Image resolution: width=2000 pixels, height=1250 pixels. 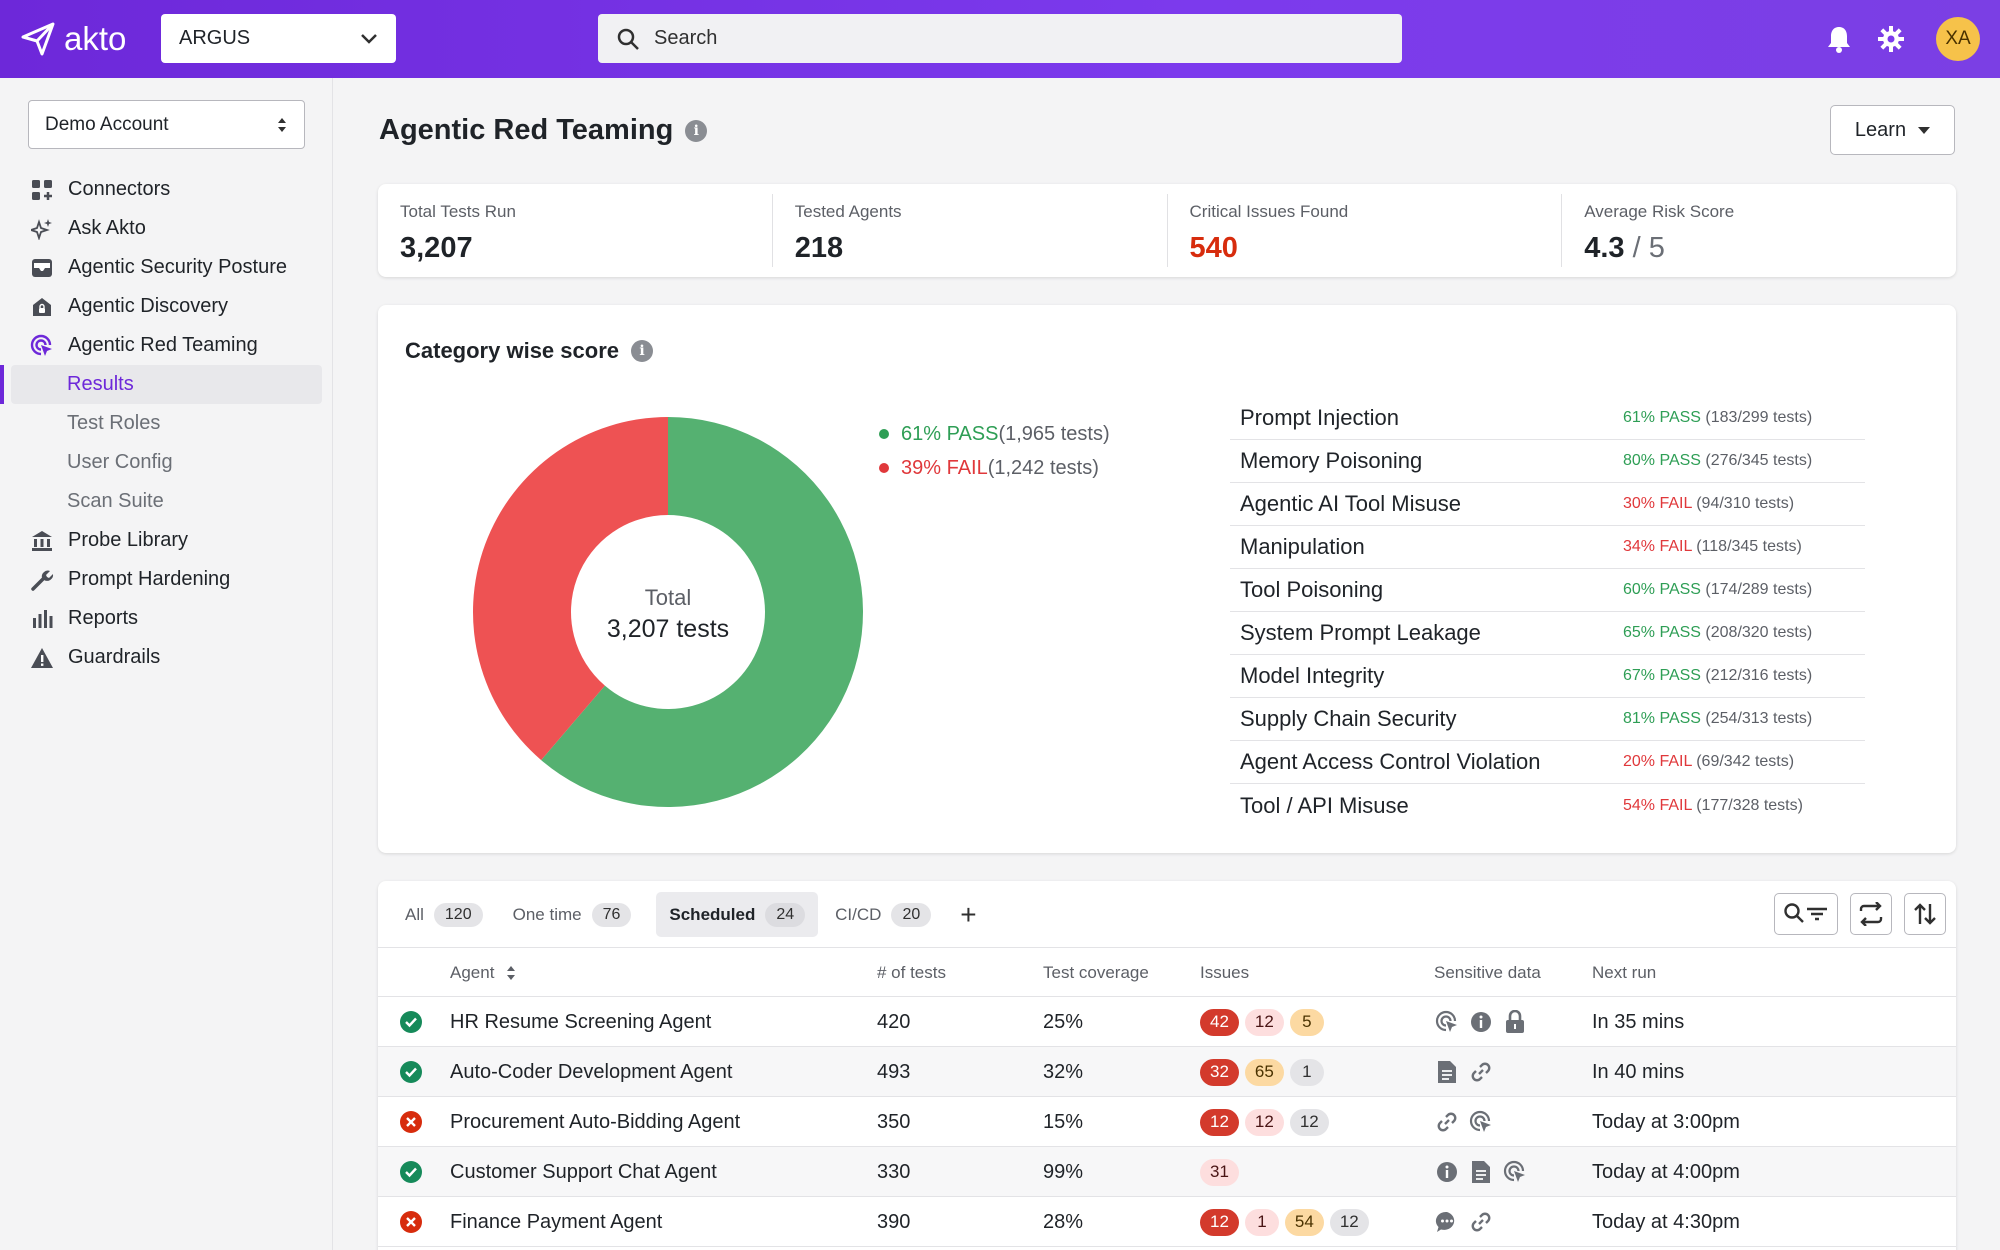 What do you see at coordinates (444, 914) in the screenshot?
I see `tab-all: All 120` at bounding box center [444, 914].